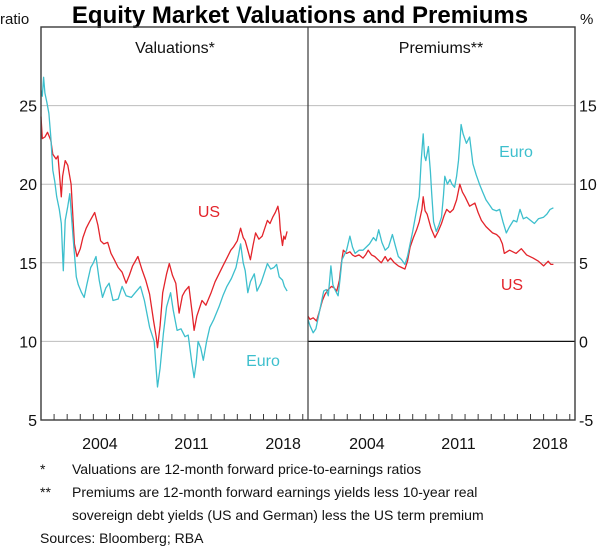 The image size is (600, 546). I want to click on premiums-x-tick-label: 2011, so click(458, 444).